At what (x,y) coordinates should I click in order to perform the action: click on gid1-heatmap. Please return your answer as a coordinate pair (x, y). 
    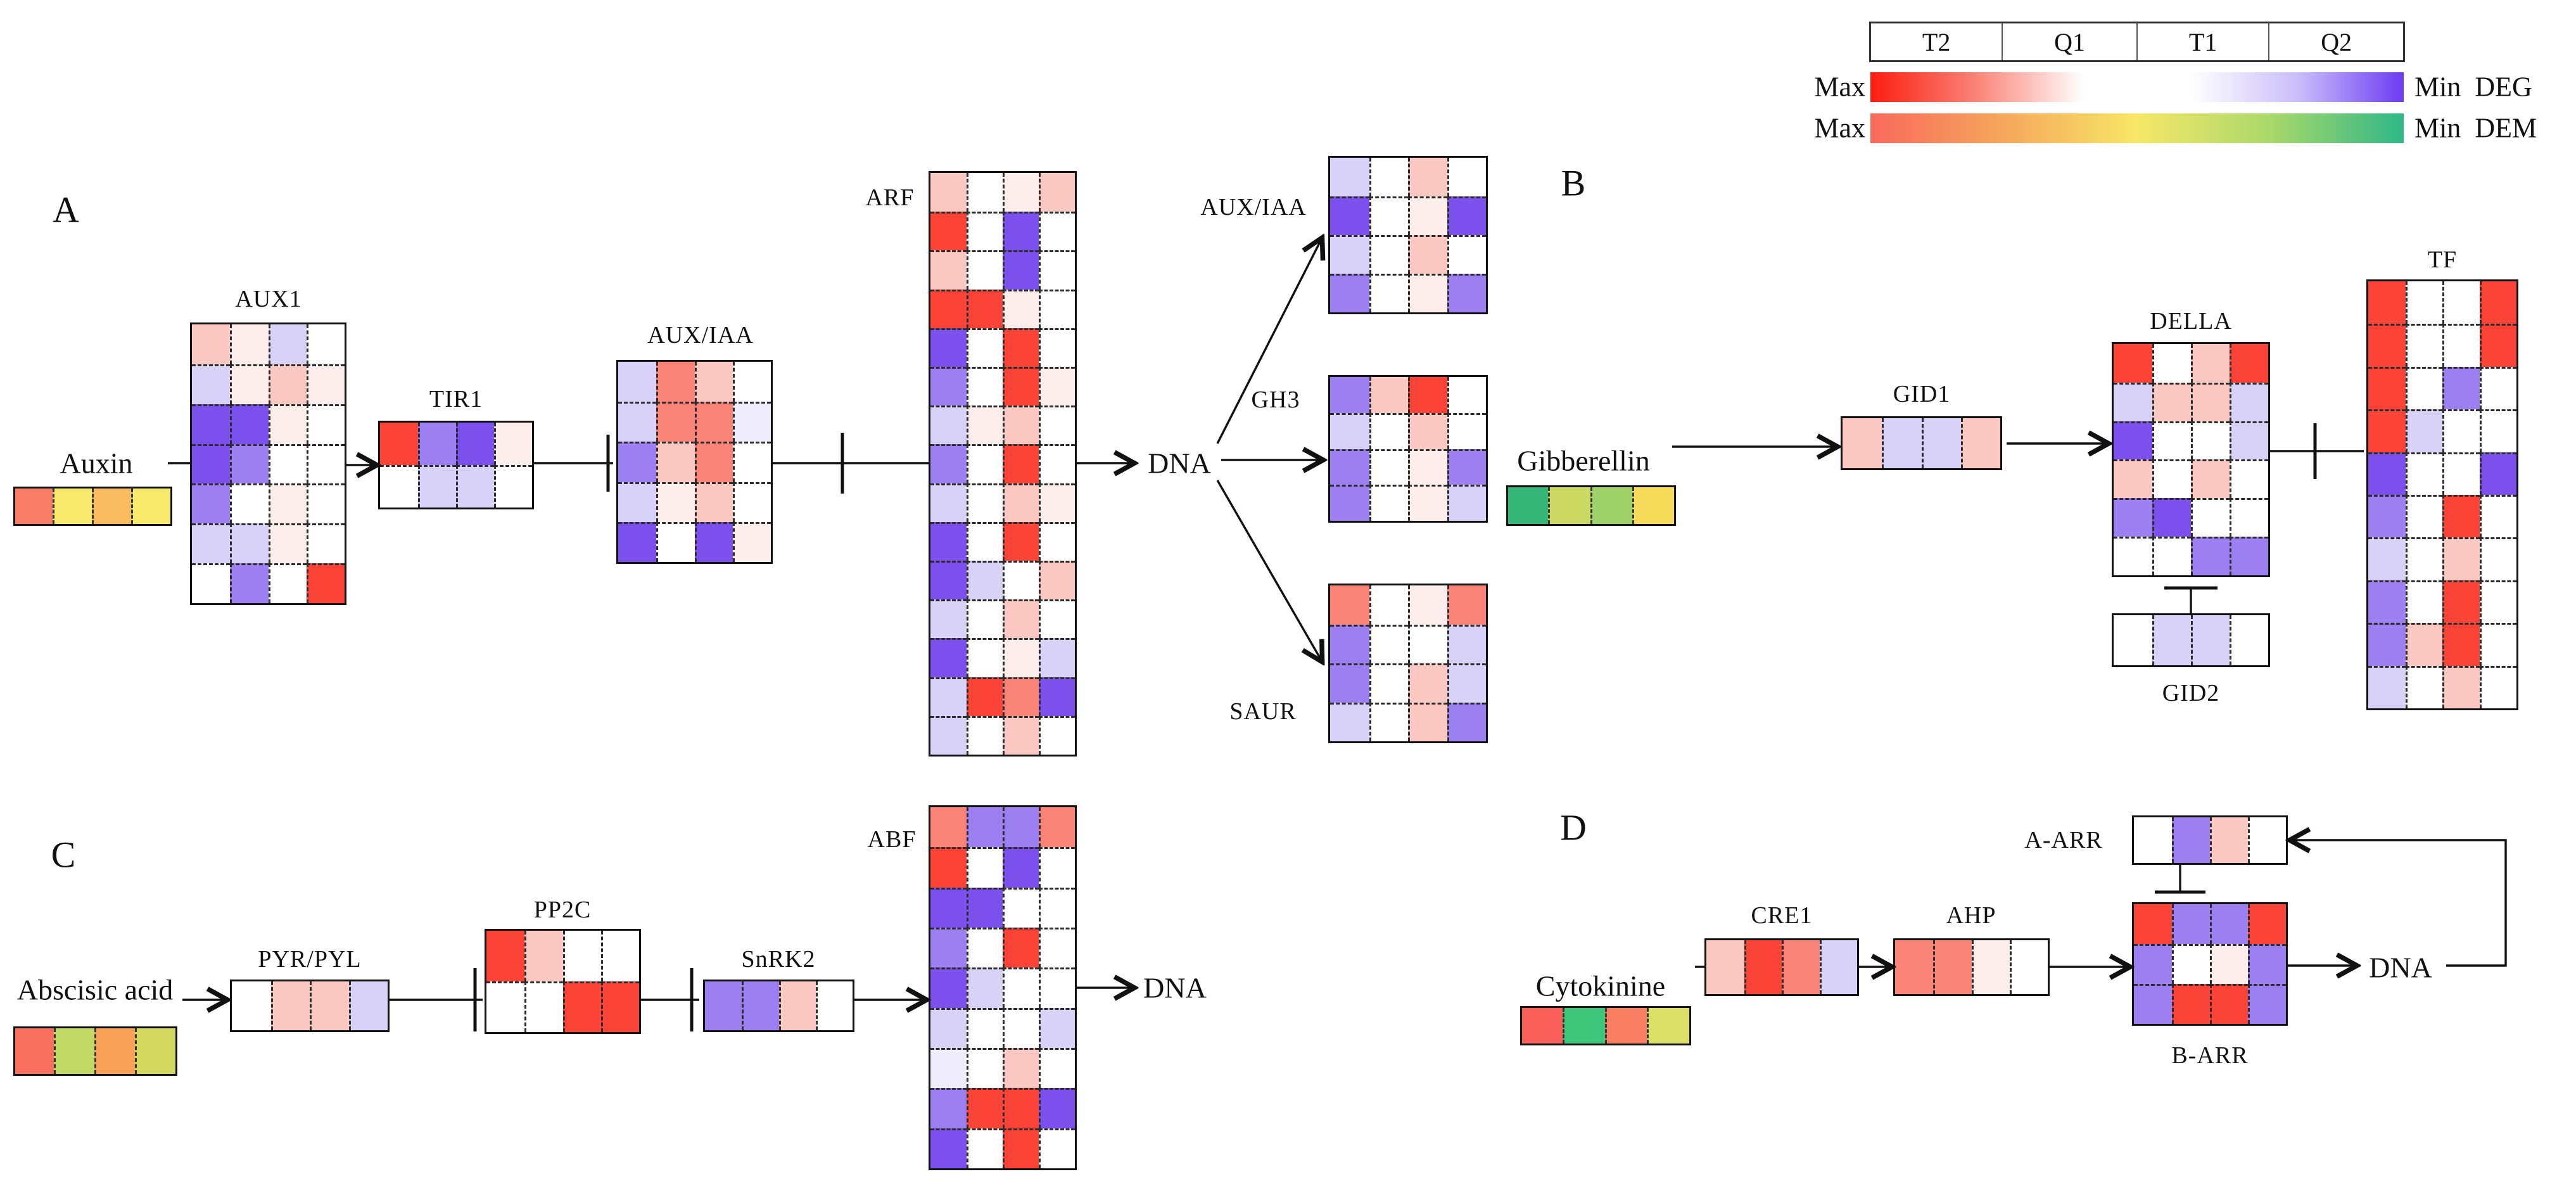
    Looking at the image, I should click on (1921, 443).